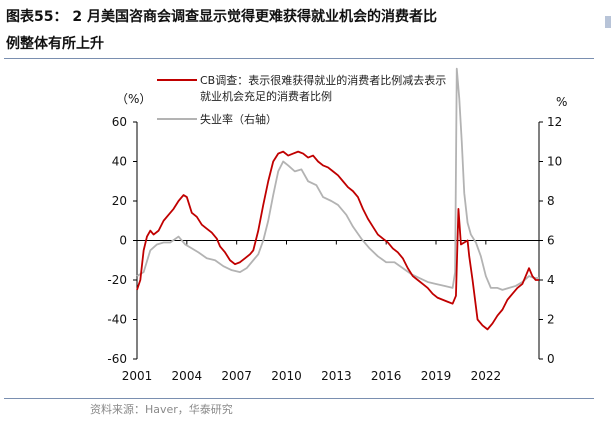 This screenshot has width=616, height=427. I want to click on right-tick-label: 12, so click(554, 122).